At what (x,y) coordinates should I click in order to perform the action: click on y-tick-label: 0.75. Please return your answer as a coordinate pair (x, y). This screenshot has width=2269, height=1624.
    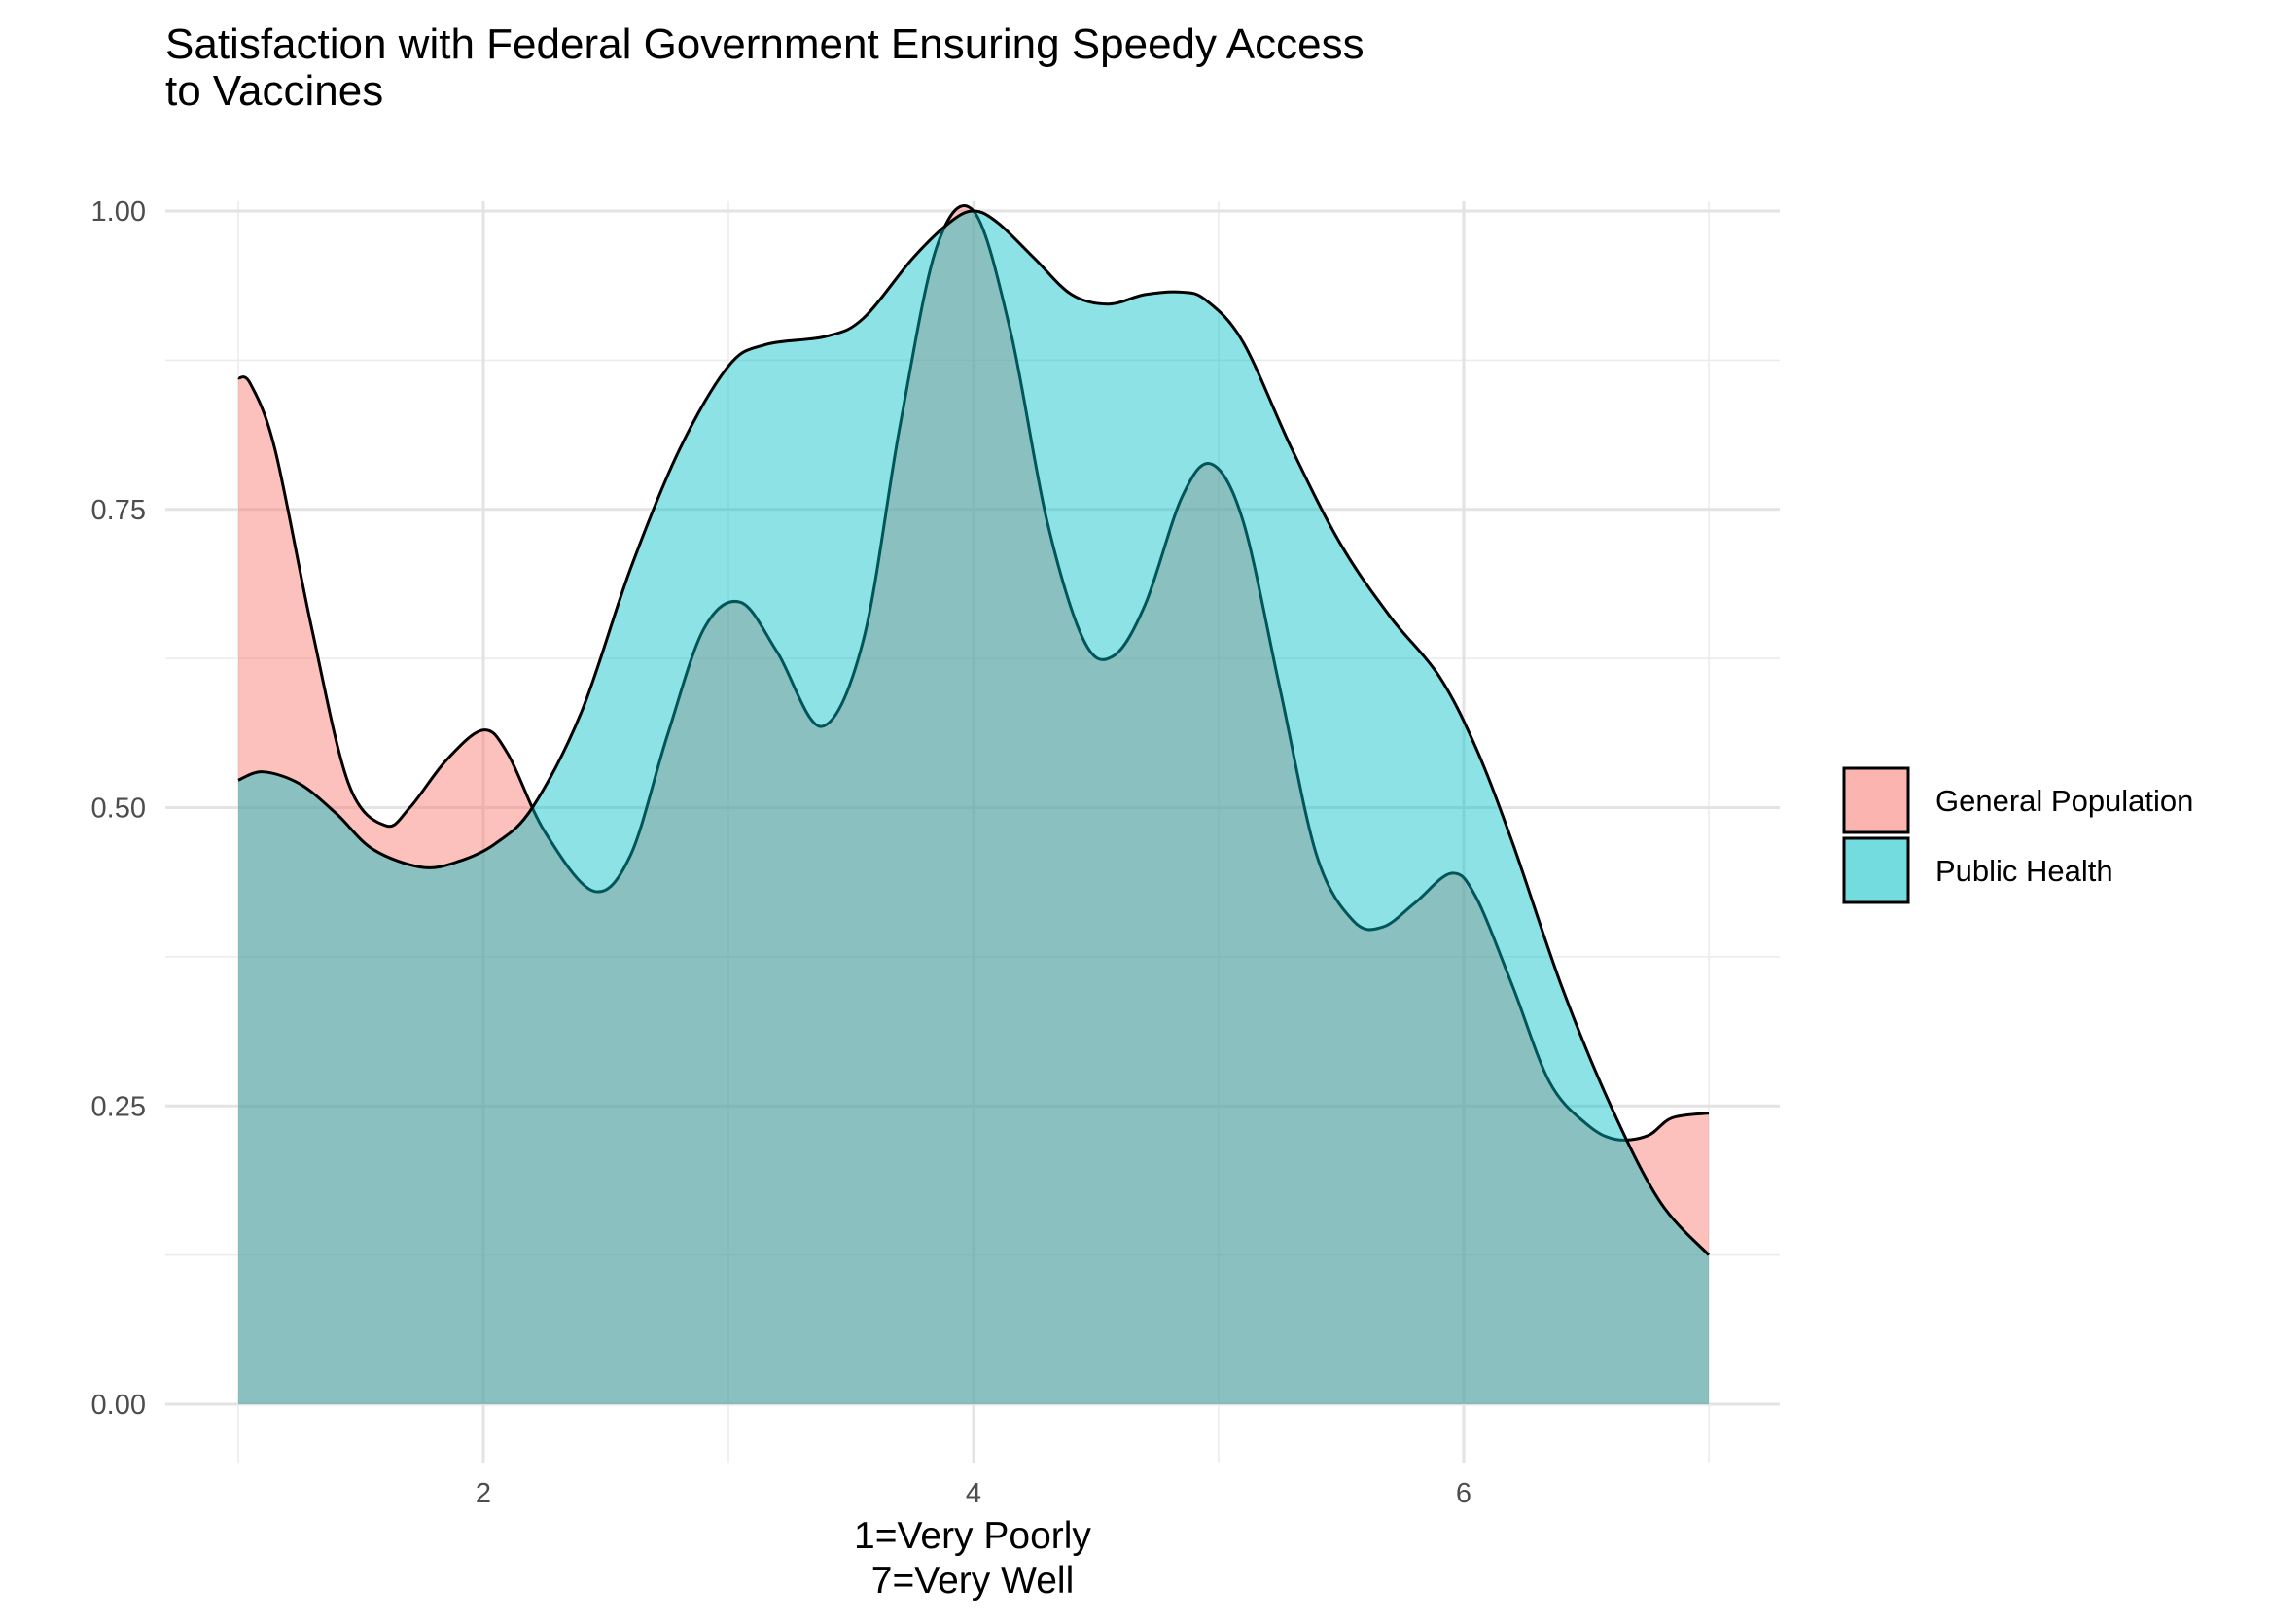
    Looking at the image, I should click on (118, 510).